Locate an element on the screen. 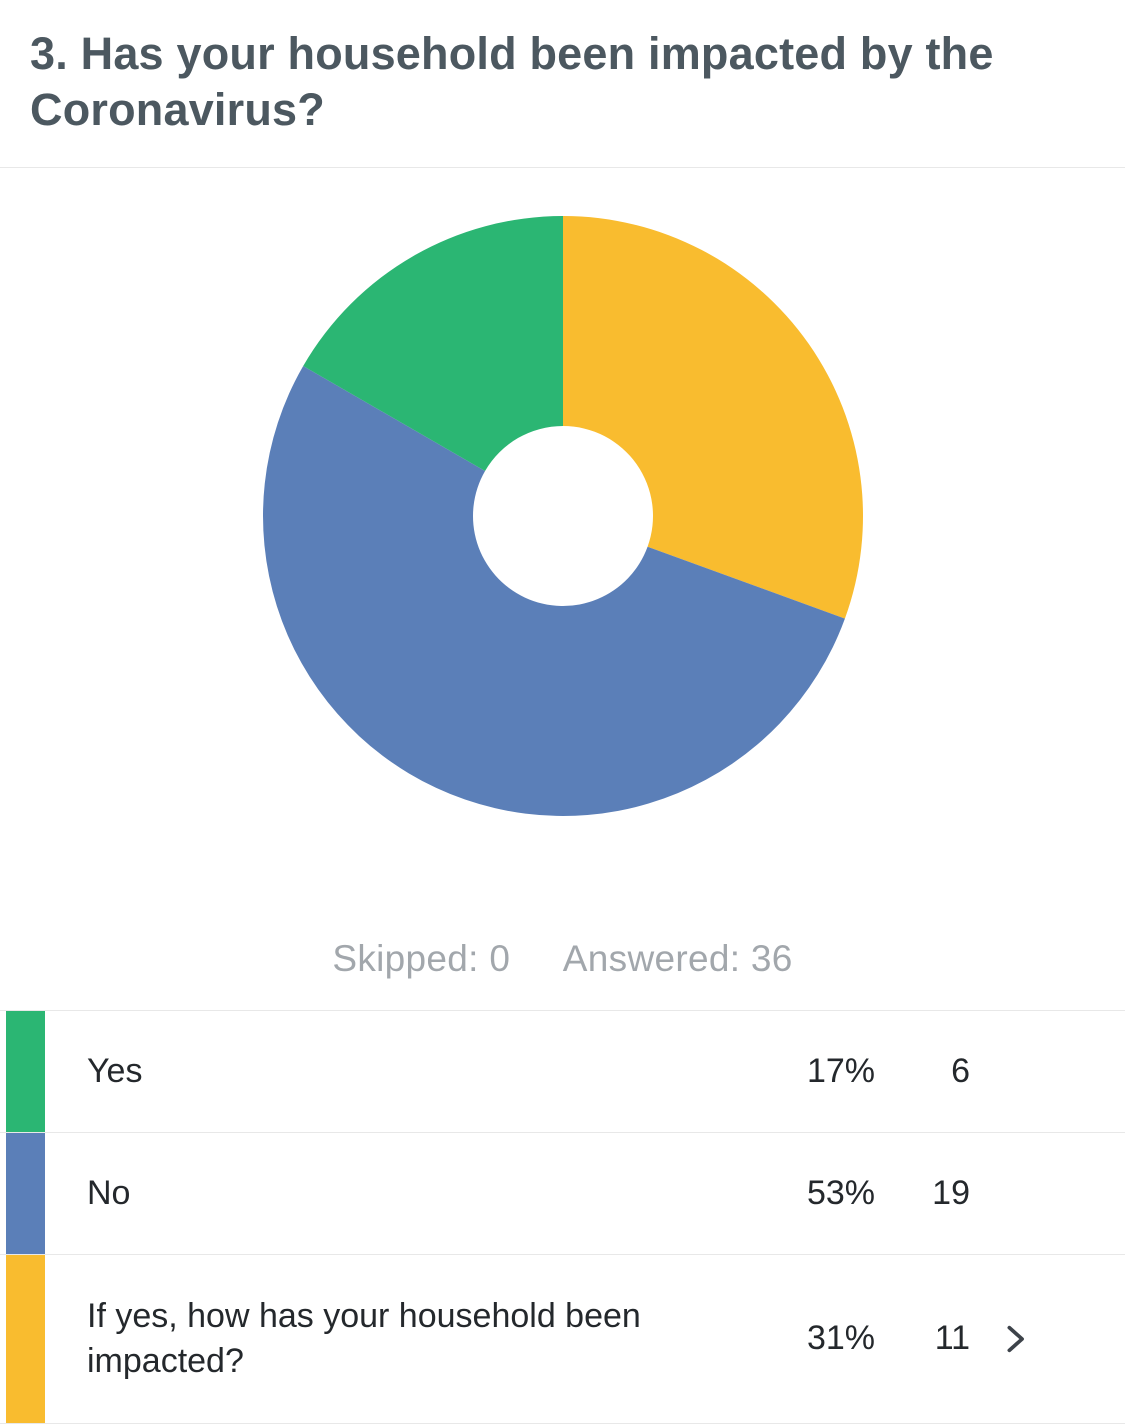 The height and width of the screenshot is (1424, 1125). chevron-right-icon is located at coordinates (1001, 1339).